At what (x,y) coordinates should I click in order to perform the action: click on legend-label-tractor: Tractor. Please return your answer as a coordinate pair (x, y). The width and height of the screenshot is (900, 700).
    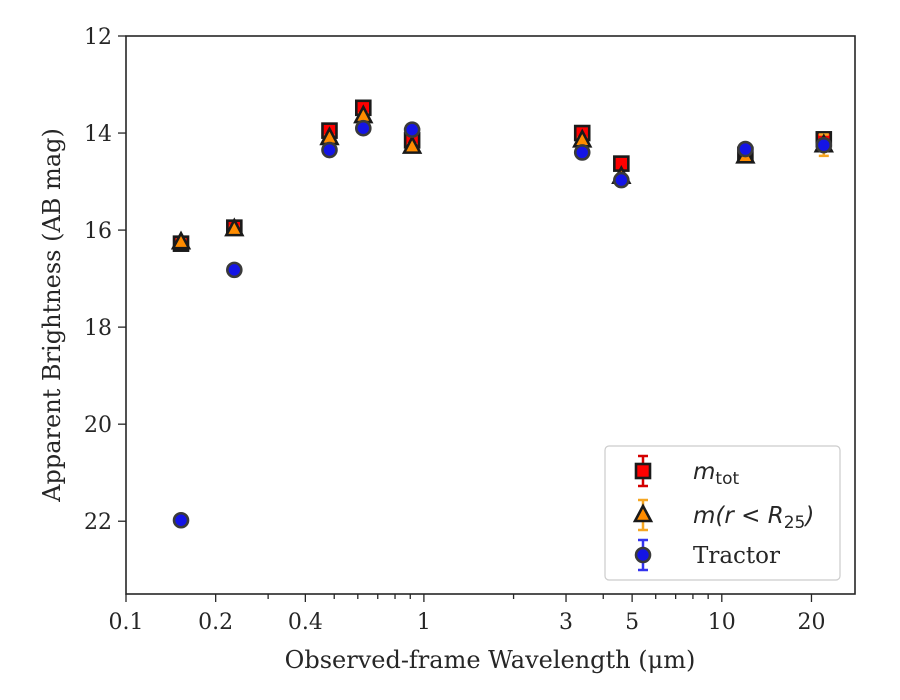
    Looking at the image, I should click on (736, 556).